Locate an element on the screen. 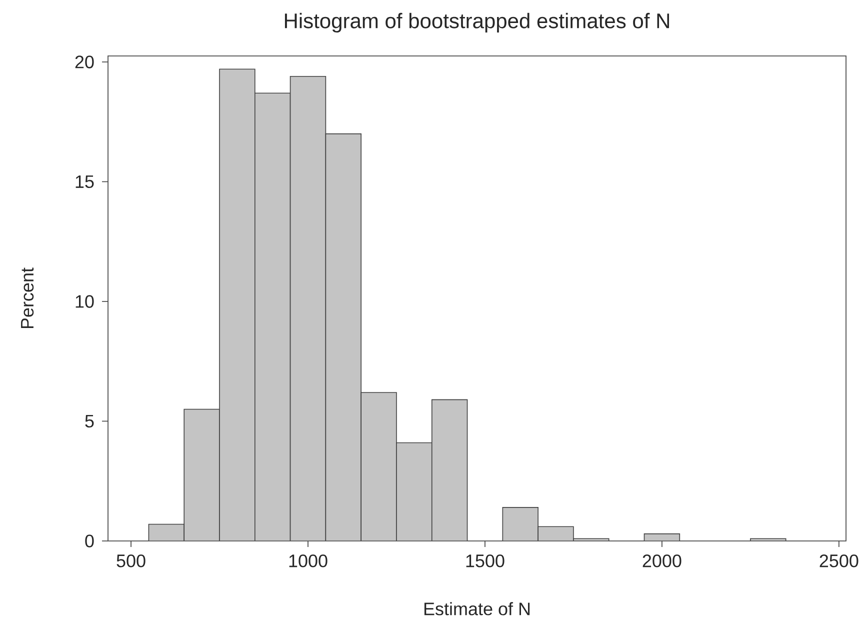 The height and width of the screenshot is (637, 866). x-tick-label: 2500 is located at coordinates (839, 561).